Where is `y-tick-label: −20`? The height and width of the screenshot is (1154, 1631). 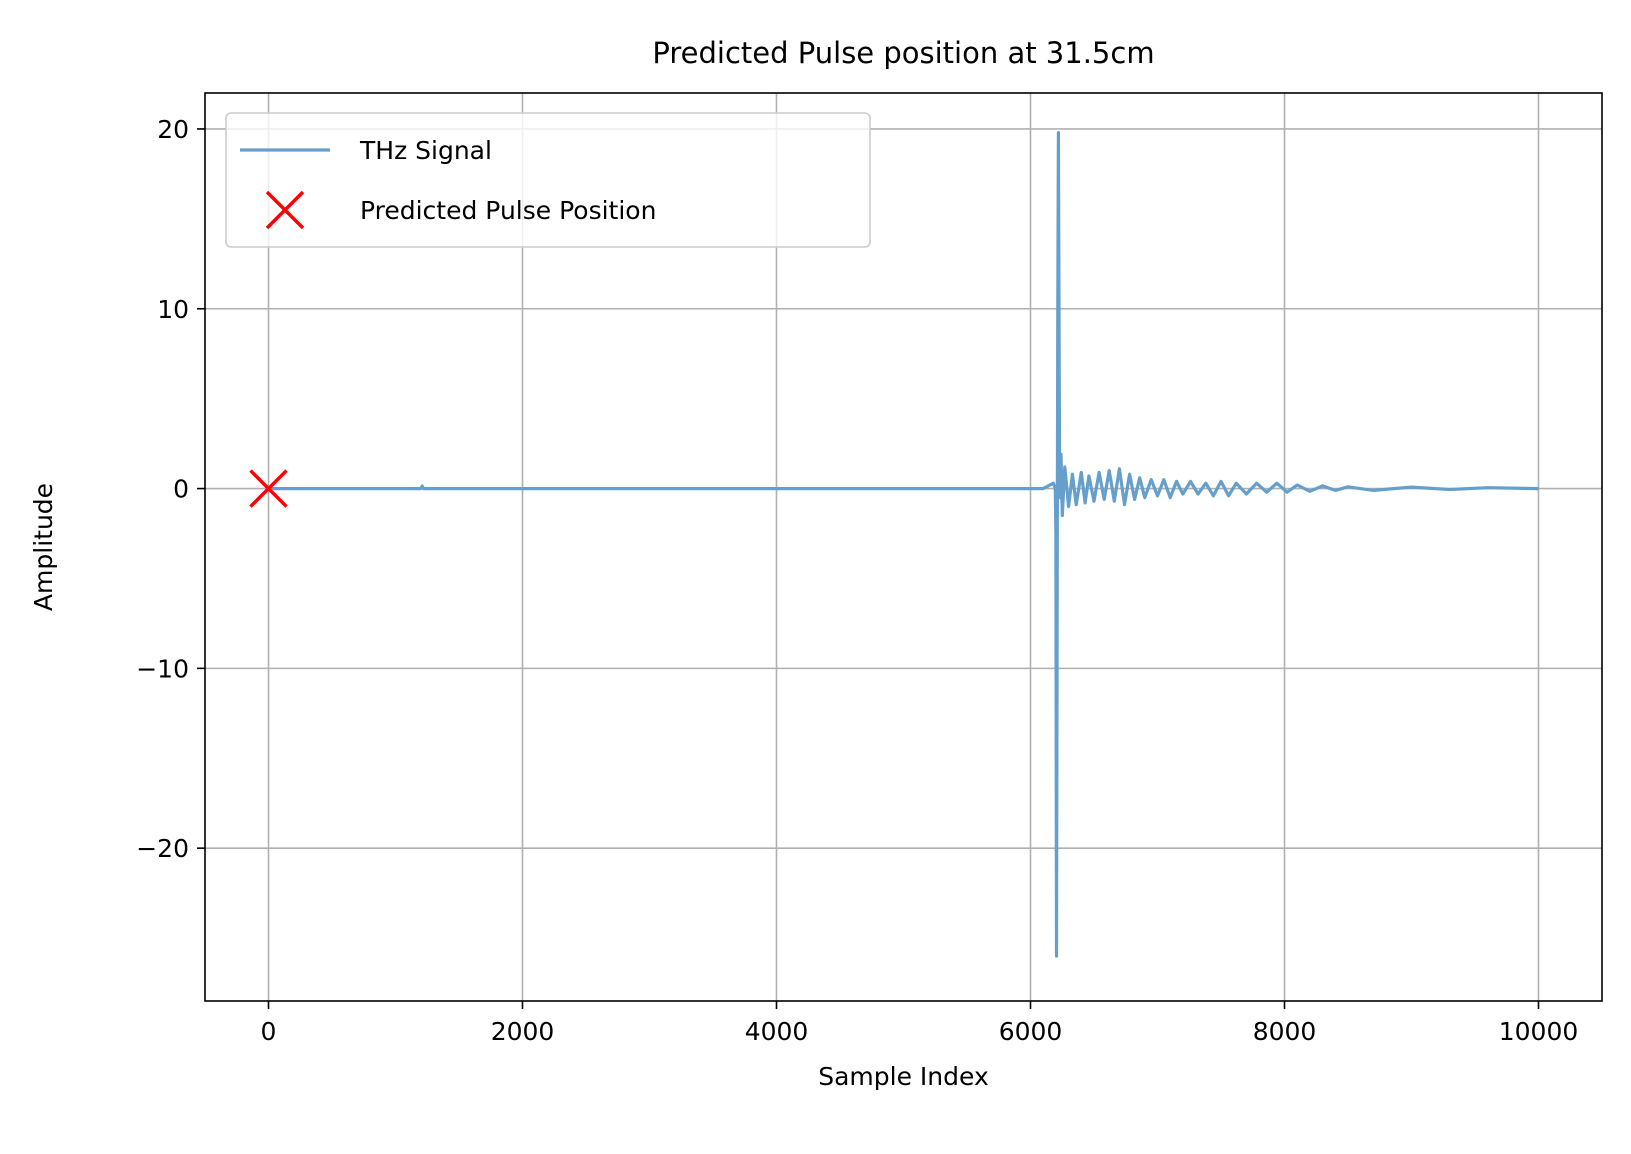
y-tick-label: −20 is located at coordinates (162, 848).